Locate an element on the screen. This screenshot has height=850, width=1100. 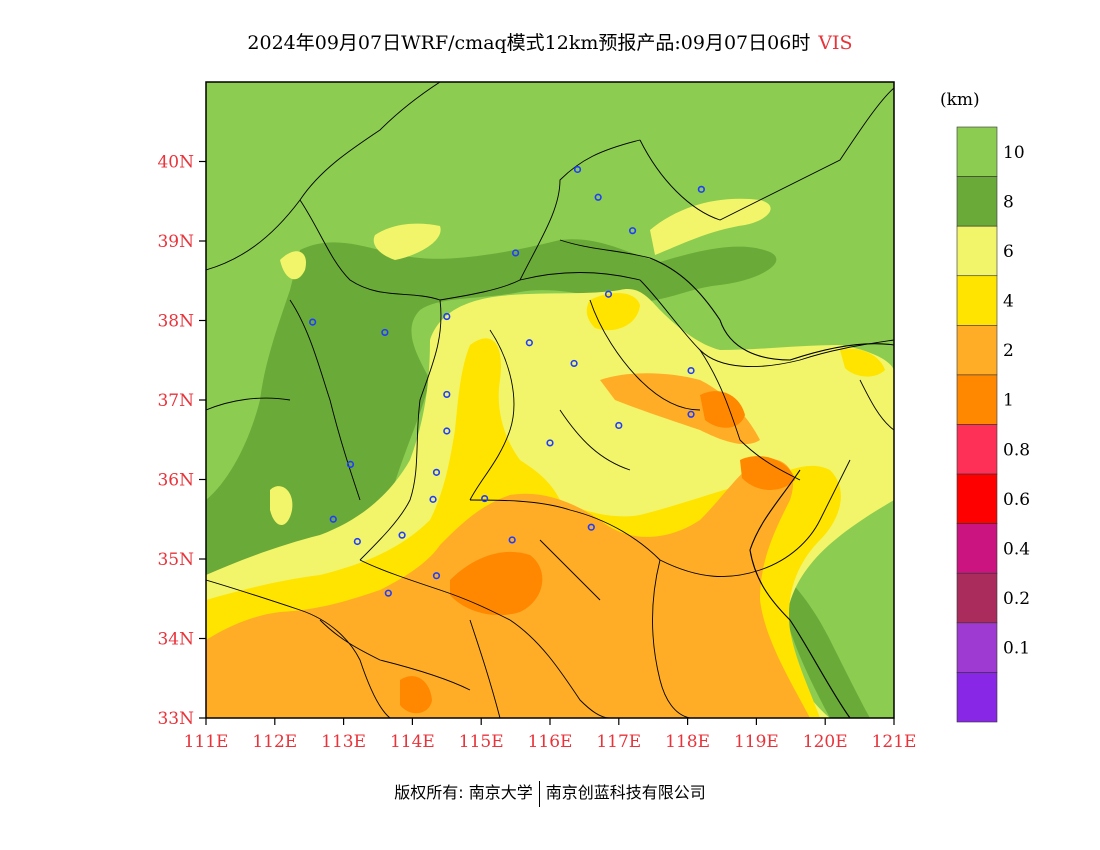
lon-tick-label: 116E is located at coordinates (550, 742).